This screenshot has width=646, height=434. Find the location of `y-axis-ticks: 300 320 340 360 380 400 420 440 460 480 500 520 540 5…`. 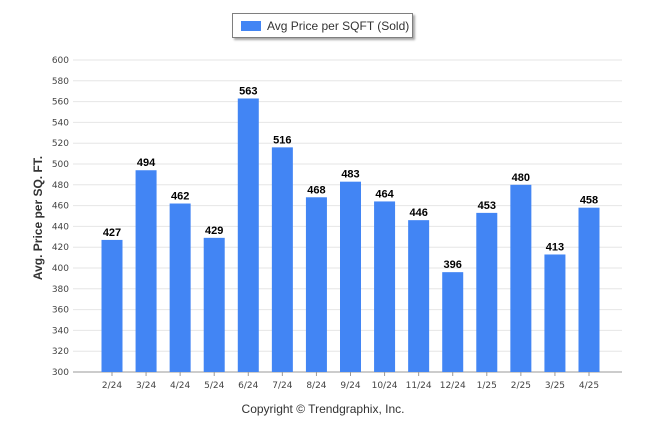

y-axis-ticks: 300 320 340 360 380 400 420 440 460 480 500 520 540 5… is located at coordinates (60, 217).